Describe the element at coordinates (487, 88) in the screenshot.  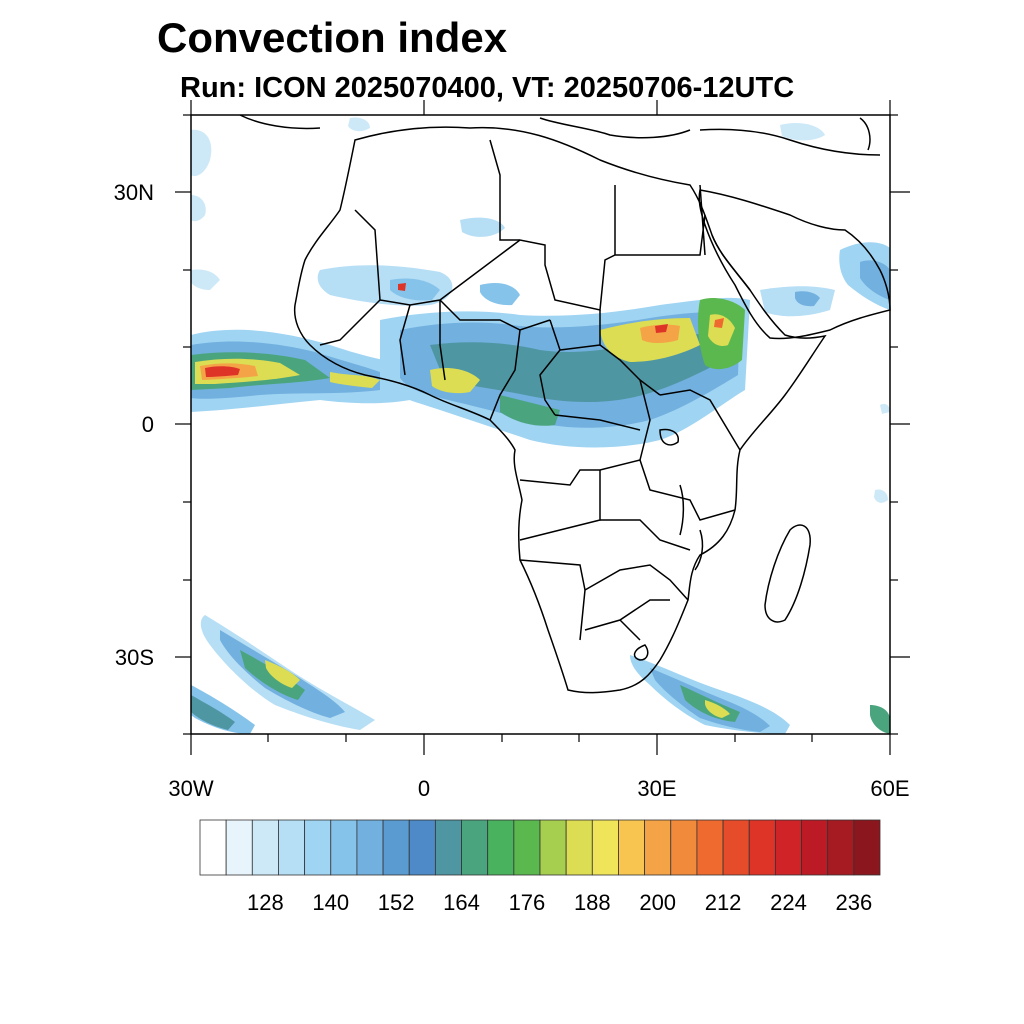
I see `chart-subtitle: Run: ICON 2025070400, VT: 20250706-12UTC` at that location.